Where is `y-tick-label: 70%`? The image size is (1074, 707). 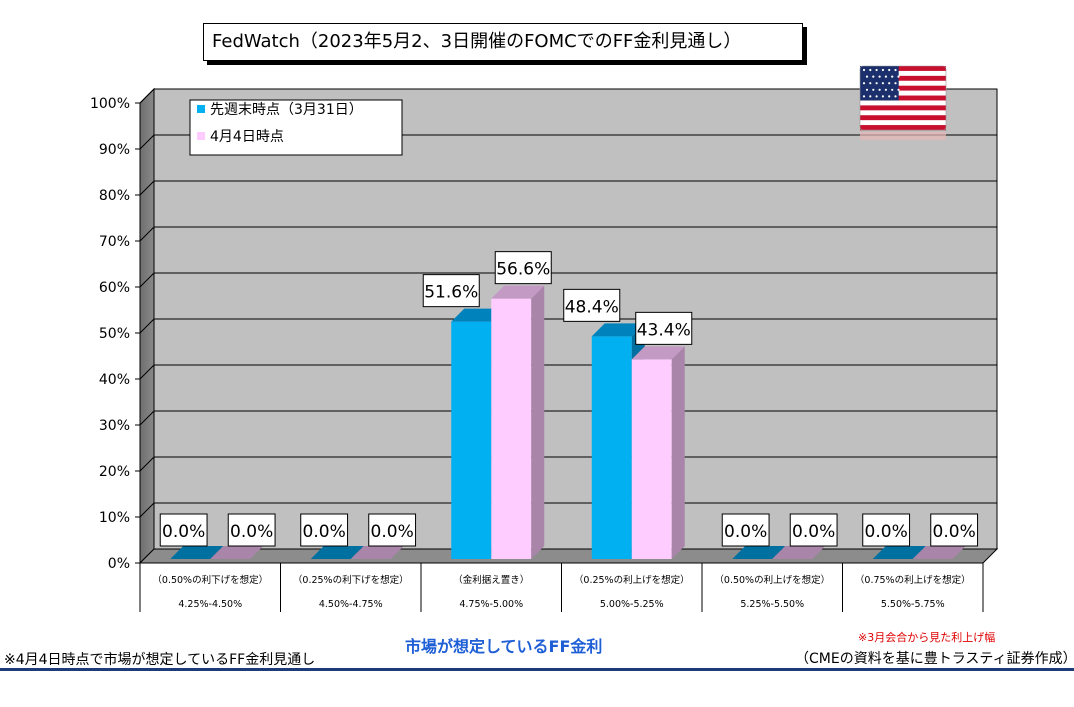 y-tick-label: 70% is located at coordinates (114, 242).